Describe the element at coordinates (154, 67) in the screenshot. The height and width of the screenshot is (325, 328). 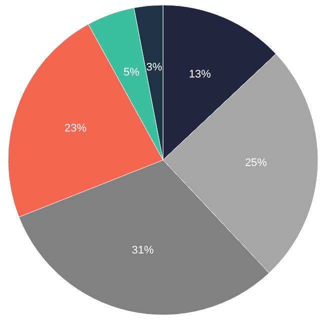
I see `data-label: 3%` at that location.